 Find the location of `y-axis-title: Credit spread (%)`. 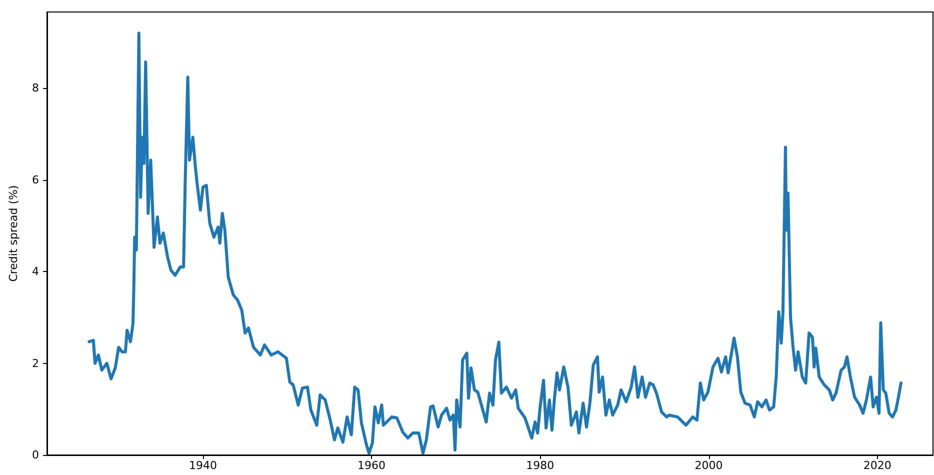

y-axis-title: Credit spread (%) is located at coordinates (13, 233).